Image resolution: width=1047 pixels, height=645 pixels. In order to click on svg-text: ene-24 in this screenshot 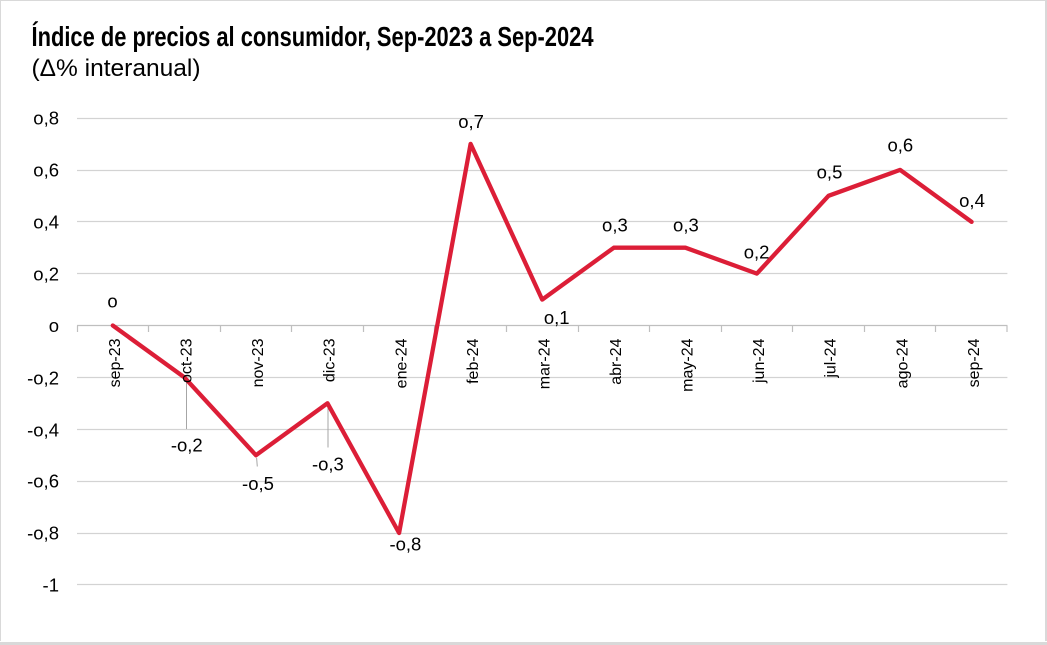, I will do `click(401, 363)`.